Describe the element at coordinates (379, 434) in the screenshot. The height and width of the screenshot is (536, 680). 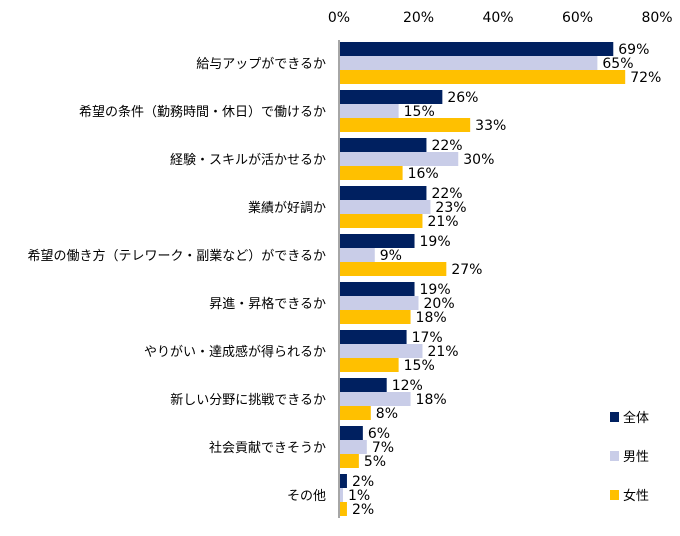
I see `data-label: 6%` at that location.